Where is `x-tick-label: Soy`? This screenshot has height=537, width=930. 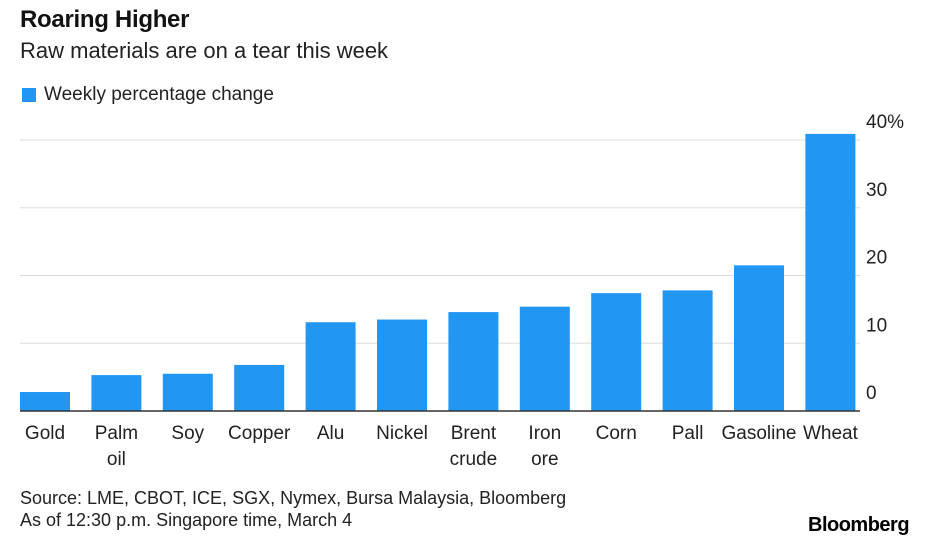
x-tick-label: Soy is located at coordinates (187, 433).